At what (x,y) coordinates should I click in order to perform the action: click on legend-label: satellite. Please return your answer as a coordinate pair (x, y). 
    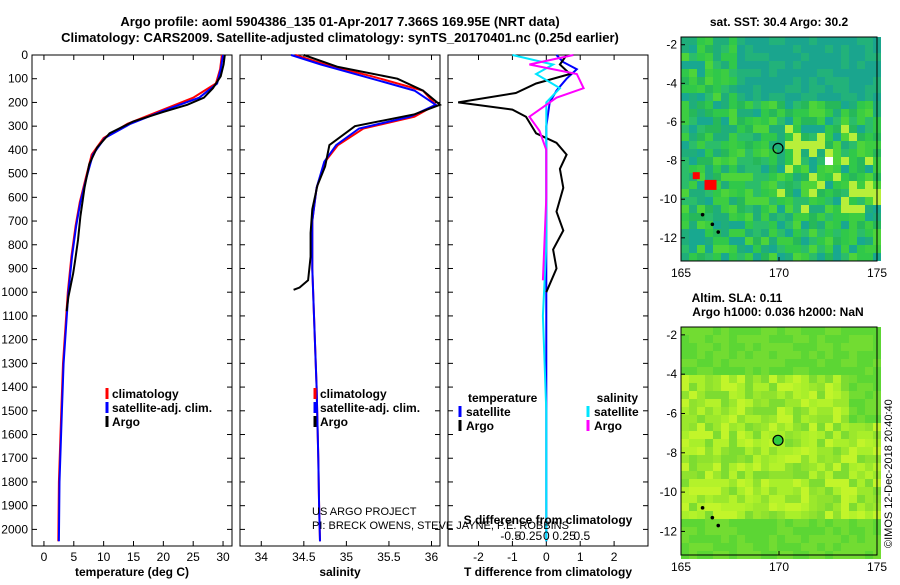
    Looking at the image, I should click on (616, 412).